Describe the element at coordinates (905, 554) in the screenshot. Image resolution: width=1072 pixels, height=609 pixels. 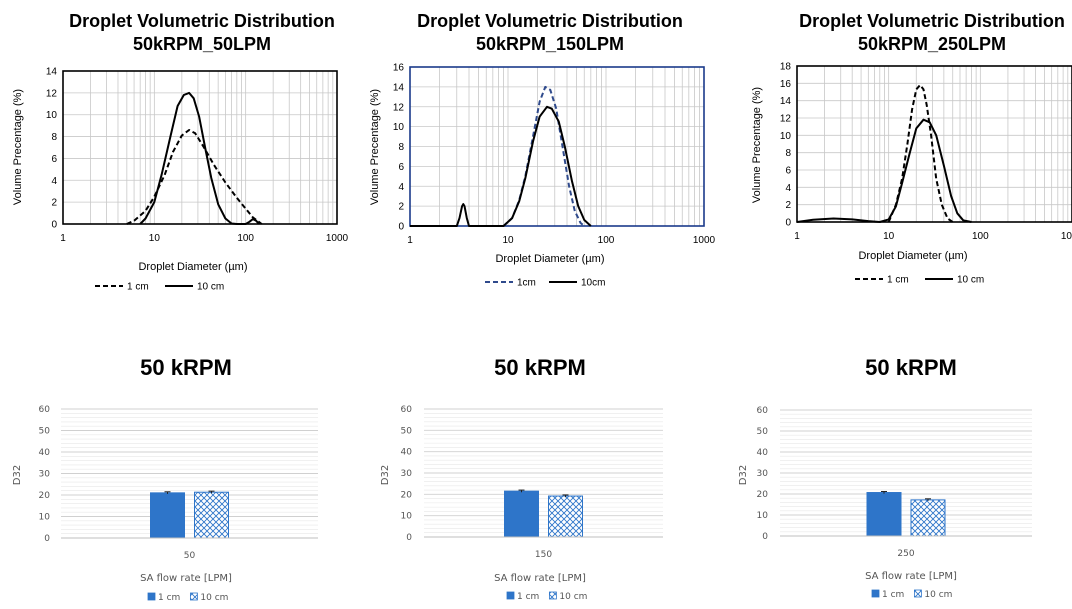
I see `x-category-label: 250` at that location.